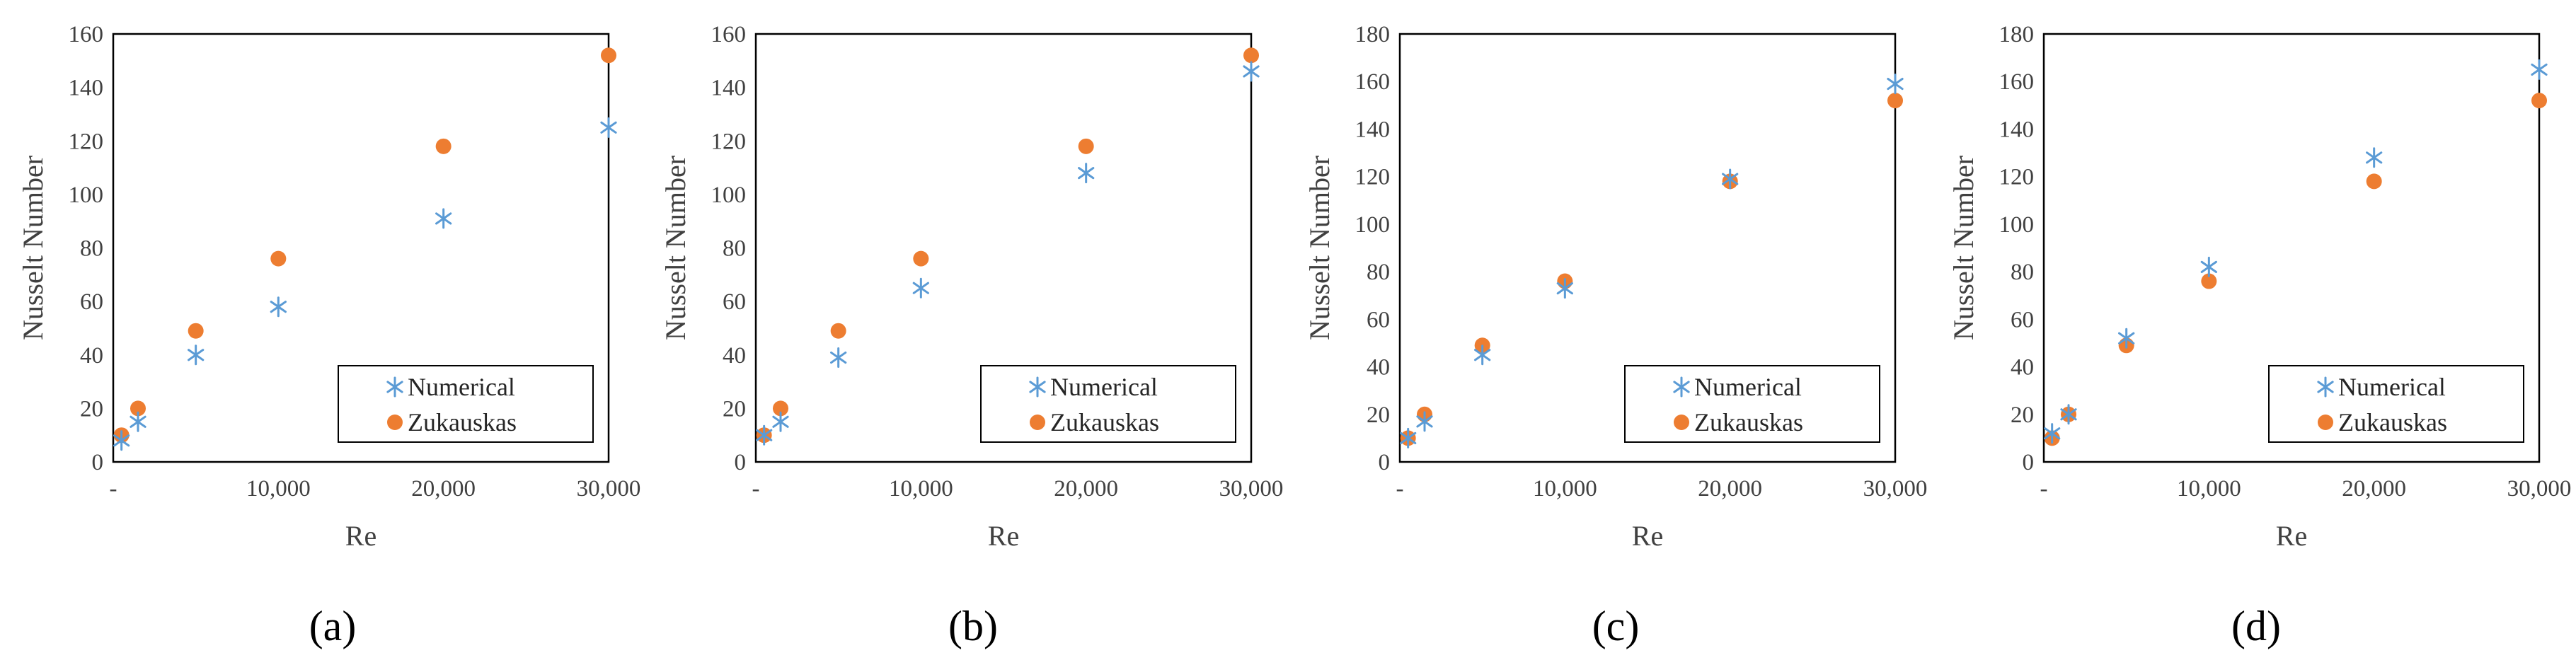 The width and height of the screenshot is (2576, 672). What do you see at coordinates (973, 626) in the screenshot?
I see `panel-label: (b)` at bounding box center [973, 626].